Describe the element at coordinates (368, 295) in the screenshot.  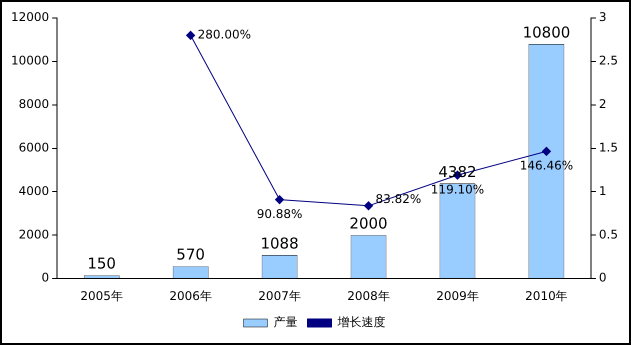
I see `x-tick-label: 2008年` at that location.